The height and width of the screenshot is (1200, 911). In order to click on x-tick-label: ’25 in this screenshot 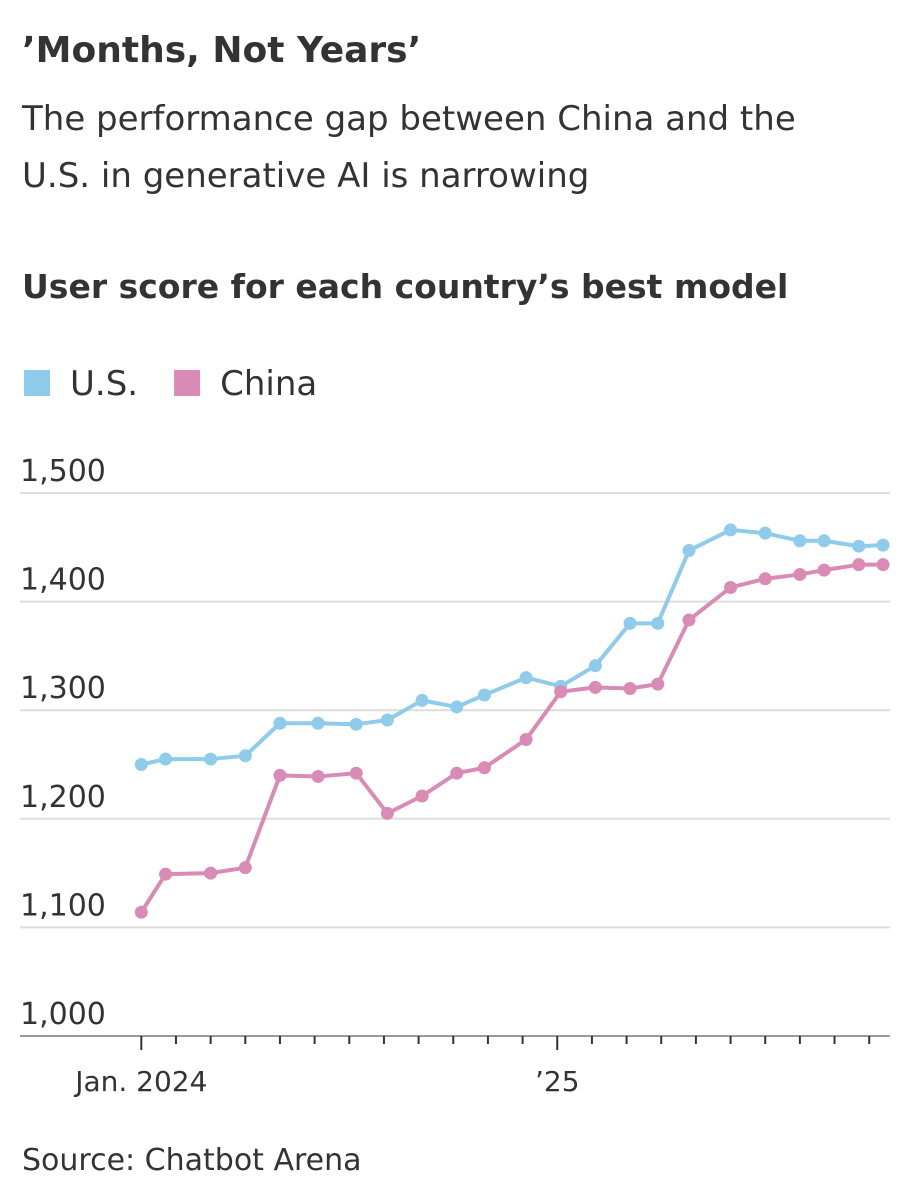, I will do `click(557, 1081)`.